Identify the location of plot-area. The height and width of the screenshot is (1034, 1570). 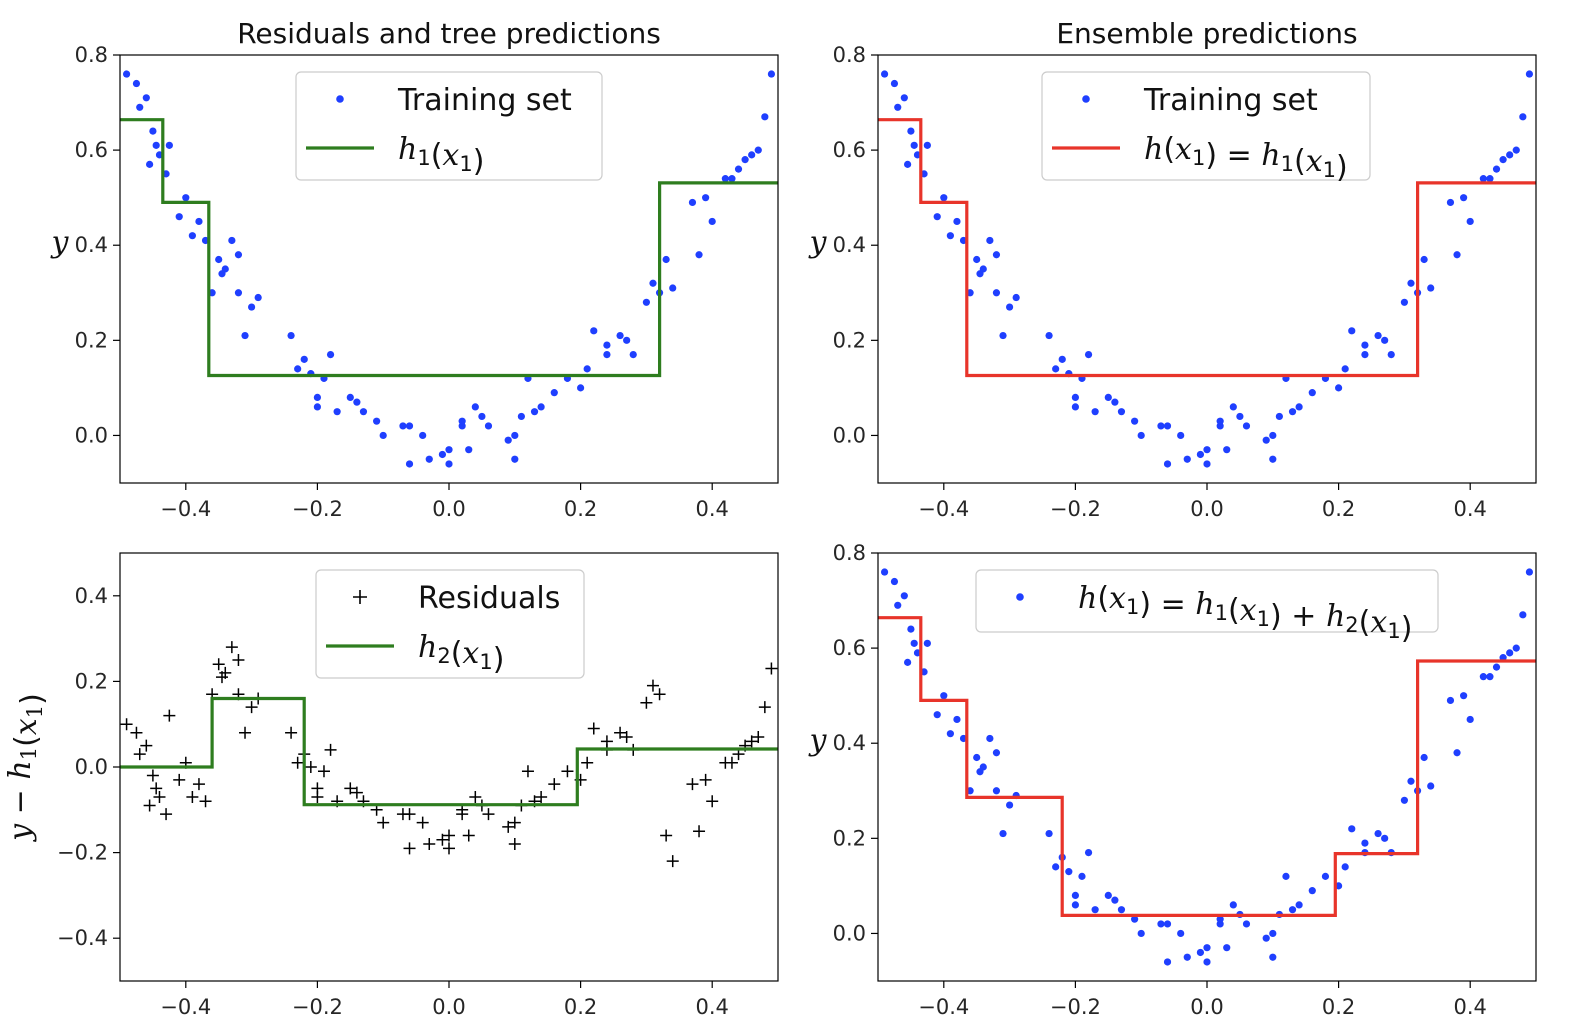
(449, 754).